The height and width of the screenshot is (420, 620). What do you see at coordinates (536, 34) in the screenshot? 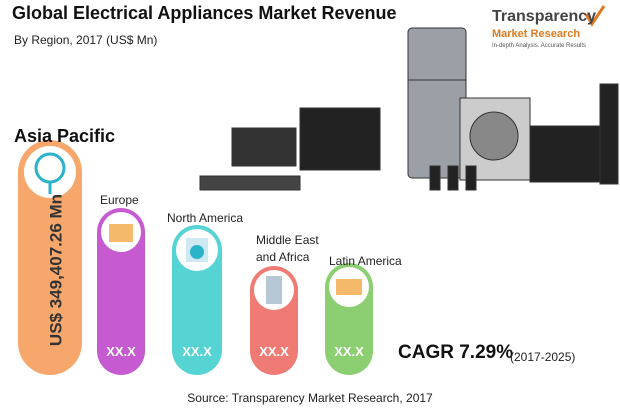
I see `logo-name: Market Research` at bounding box center [536, 34].